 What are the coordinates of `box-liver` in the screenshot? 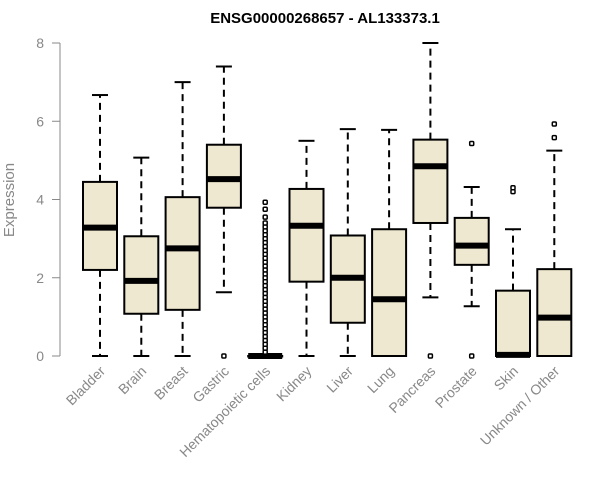 It's located at (347, 242).